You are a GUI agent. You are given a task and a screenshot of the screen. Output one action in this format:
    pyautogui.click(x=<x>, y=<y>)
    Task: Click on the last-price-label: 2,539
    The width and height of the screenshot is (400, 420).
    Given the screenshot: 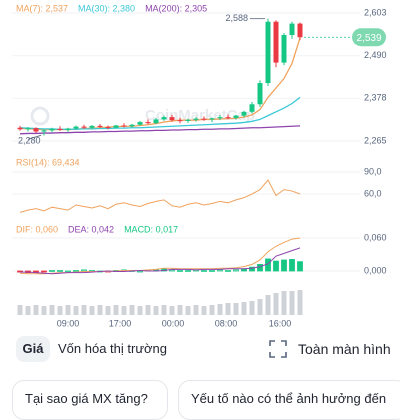 What is the action you would take?
    pyautogui.click(x=368, y=38)
    